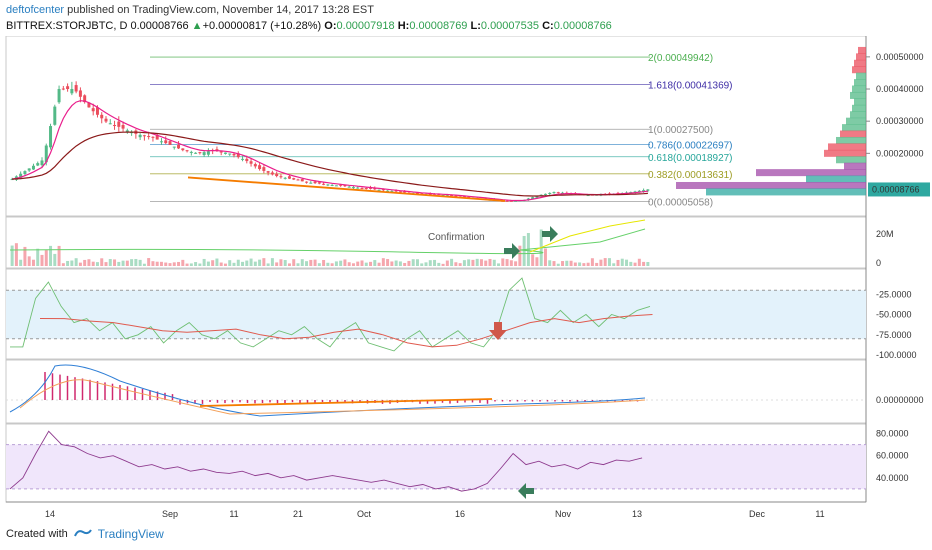 This screenshot has width=932, height=550. What do you see at coordinates (757, 514) in the screenshot?
I see `time-tick-label: Dec` at bounding box center [757, 514].